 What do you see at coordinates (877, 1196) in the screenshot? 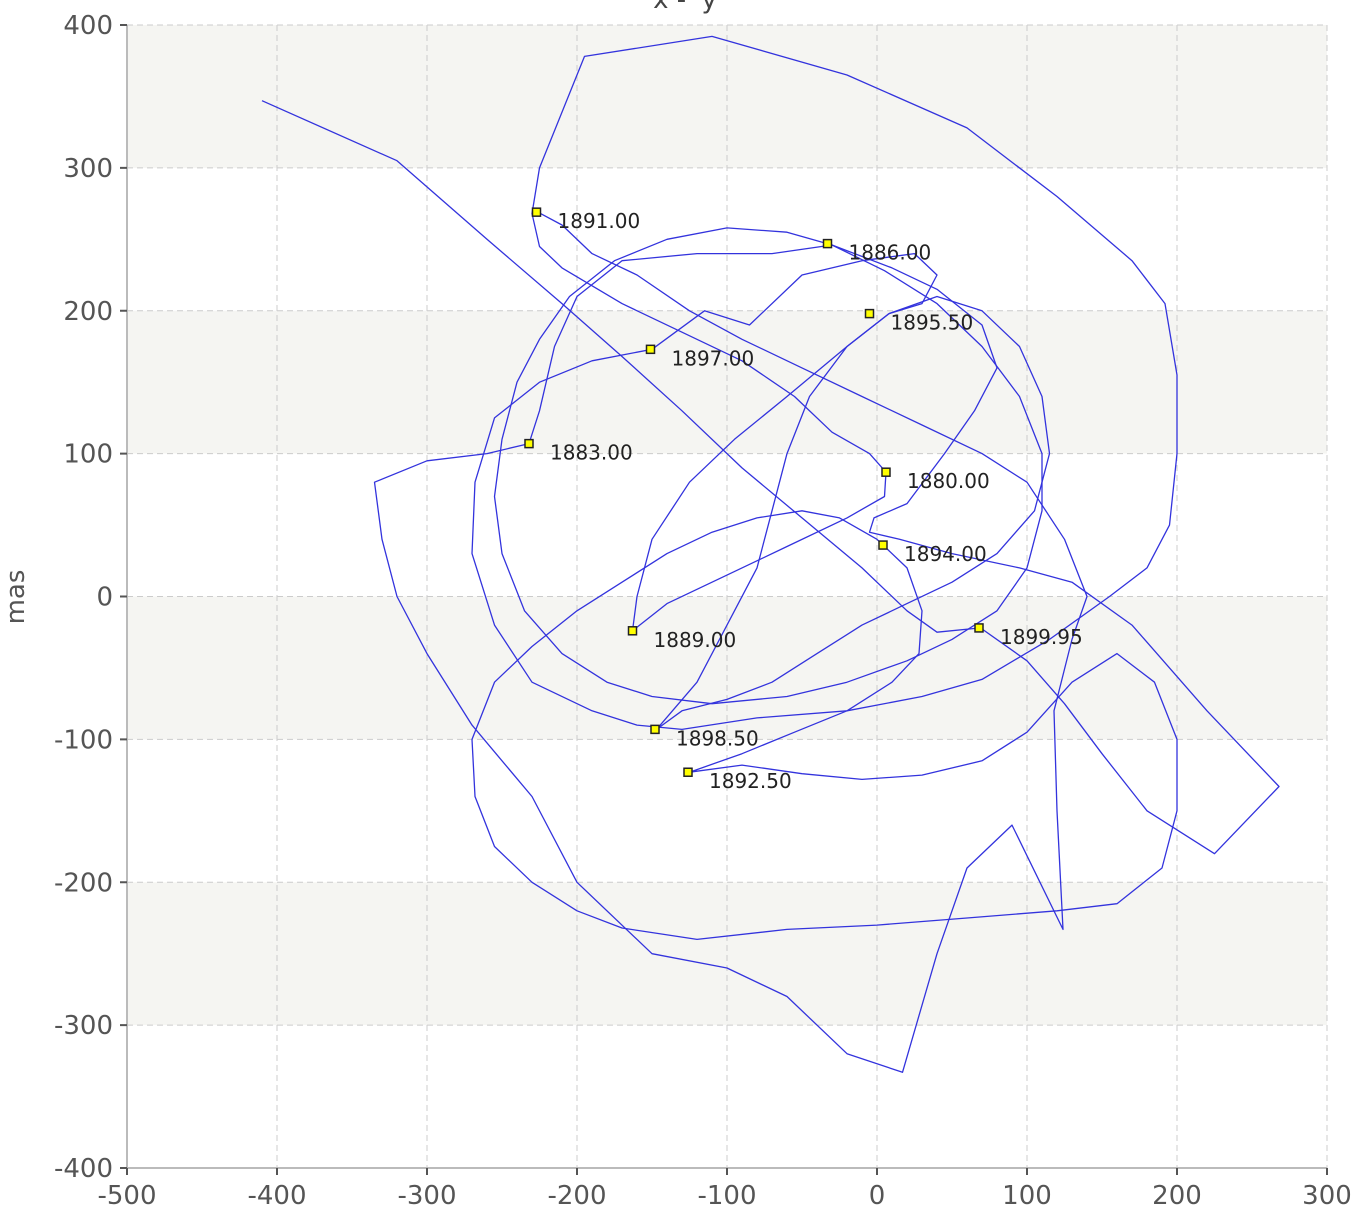
I see `x-tick-label: 0` at bounding box center [877, 1196].